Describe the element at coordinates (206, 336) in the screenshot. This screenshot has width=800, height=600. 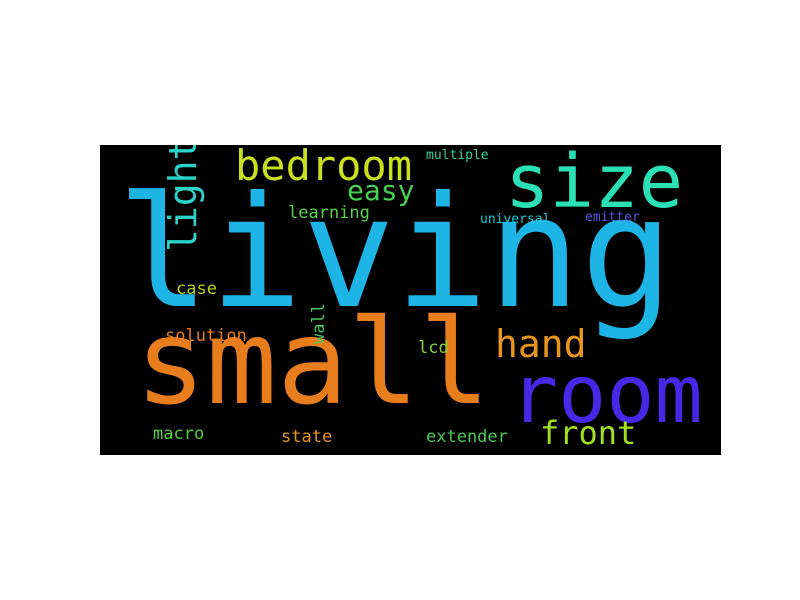
I see `word-solution: solution` at that location.